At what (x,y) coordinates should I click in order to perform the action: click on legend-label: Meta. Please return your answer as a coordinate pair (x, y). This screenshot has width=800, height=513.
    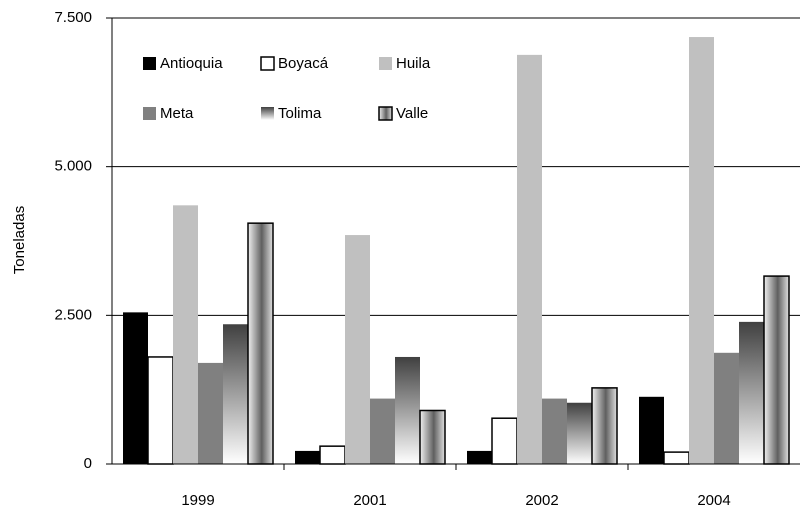
    Looking at the image, I should click on (177, 113).